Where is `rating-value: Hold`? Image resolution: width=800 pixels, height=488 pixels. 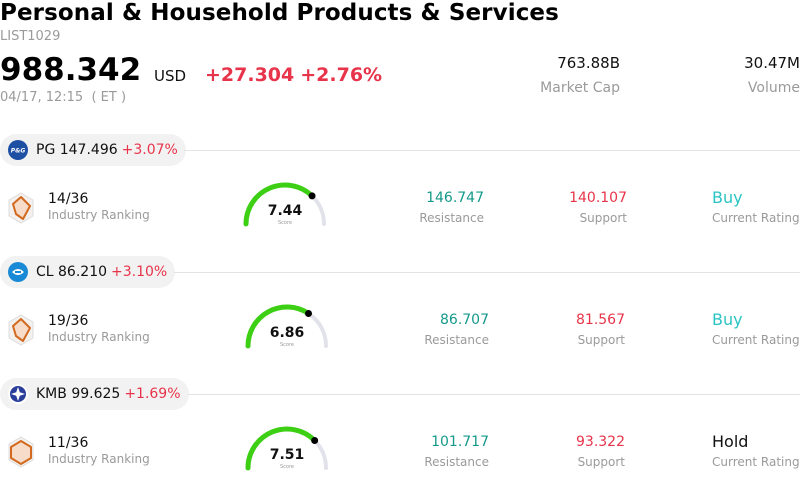 rating-value: Hold is located at coordinates (730, 441).